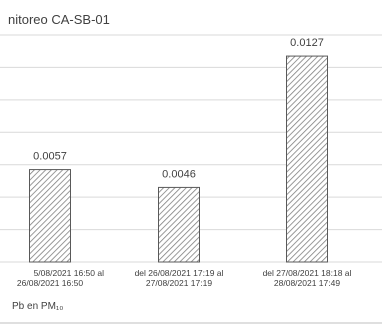 This screenshot has width=382, height=332. What do you see at coordinates (307, 273) in the screenshot?
I see `x-tick-label: del 27/08/2021 18:18 al` at bounding box center [307, 273].